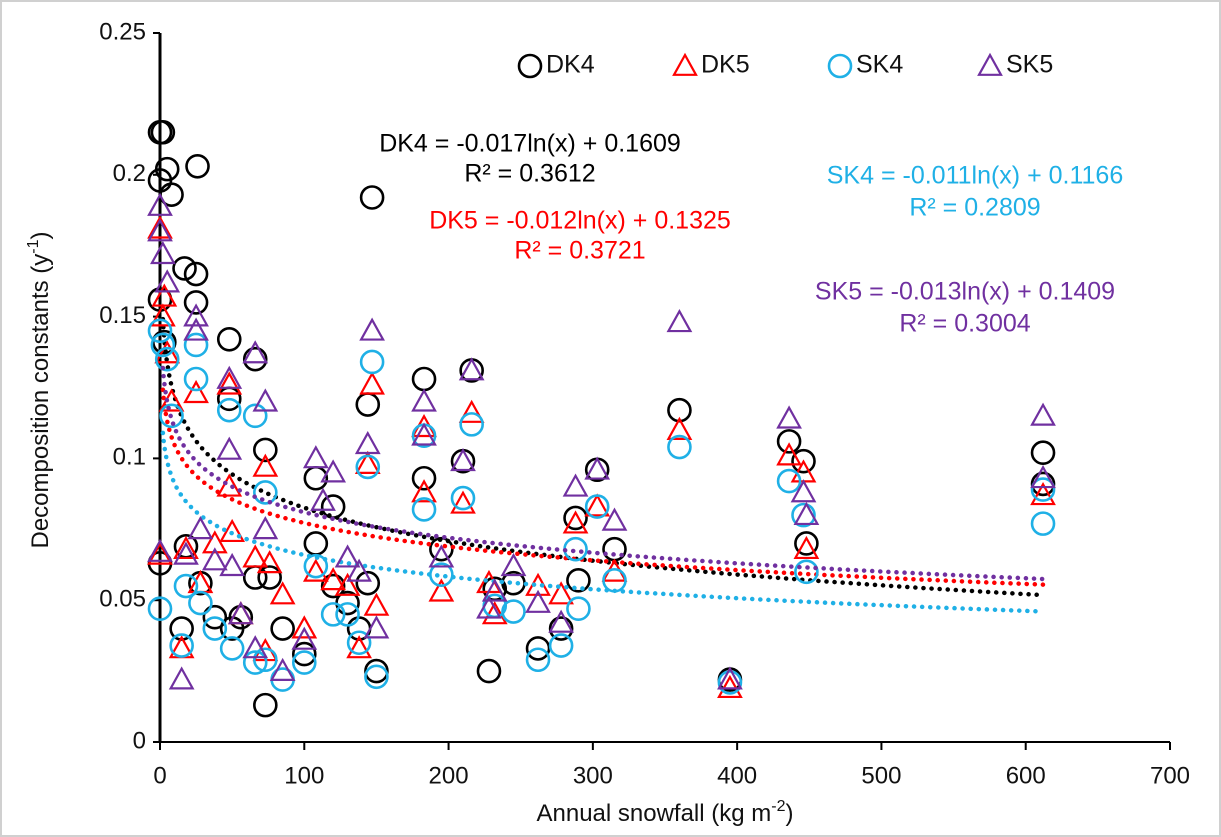 The image size is (1221, 837). What do you see at coordinates (530, 144) in the screenshot?
I see `trendline-equation: DK4 = -0.017ln(x) + 0.1609` at bounding box center [530, 144].